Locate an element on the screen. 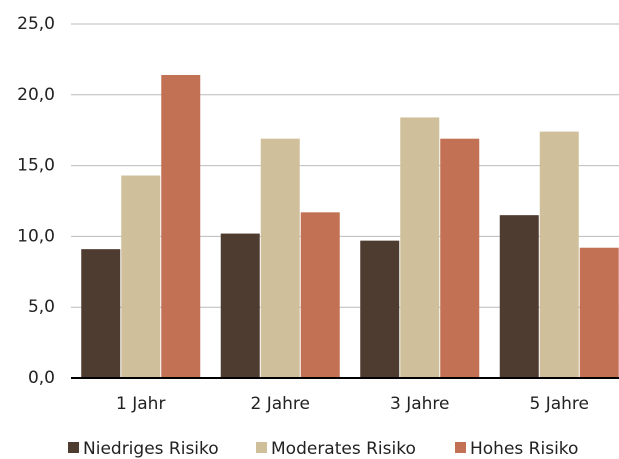  legend-label: Moderates Risiko is located at coordinates (343, 449).